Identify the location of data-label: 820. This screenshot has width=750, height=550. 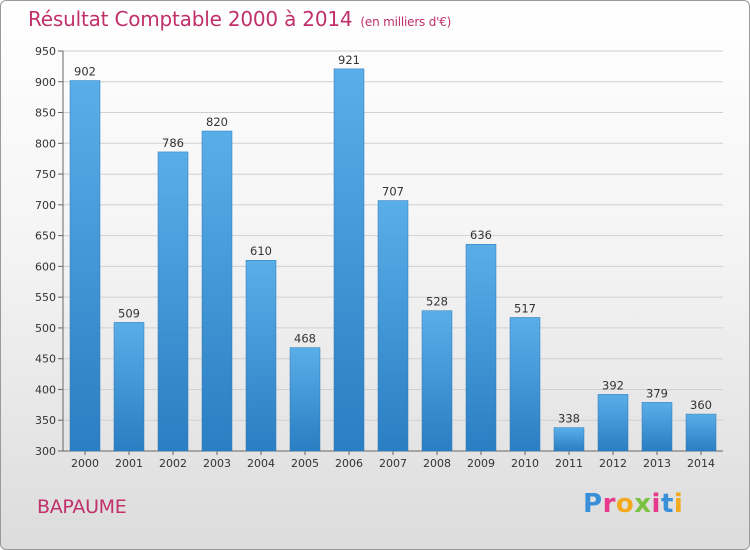
(217, 122).